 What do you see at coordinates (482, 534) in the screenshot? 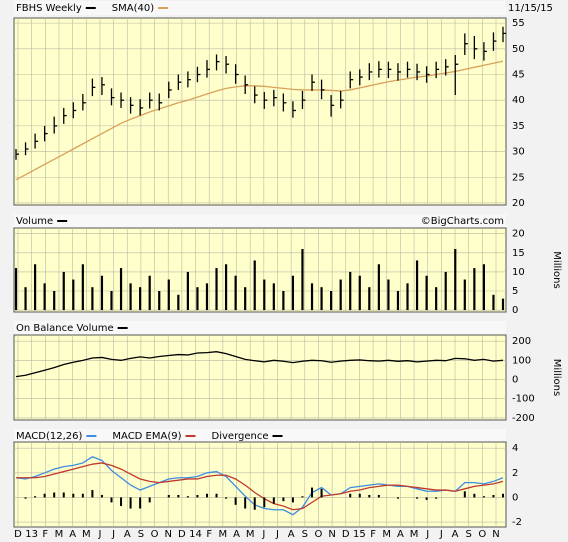
I see `x-tick-label: O` at bounding box center [482, 534].